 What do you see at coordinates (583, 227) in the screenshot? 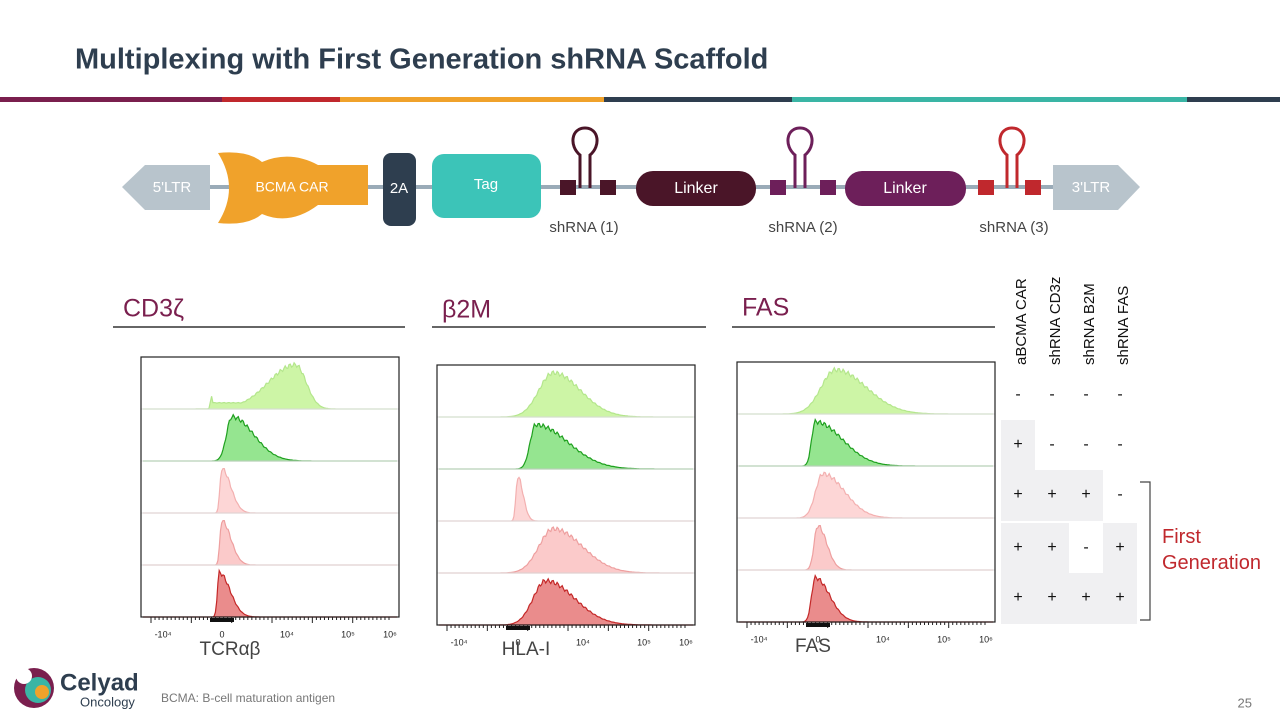
I see `shrna-label: shRNA (1)` at bounding box center [583, 227].